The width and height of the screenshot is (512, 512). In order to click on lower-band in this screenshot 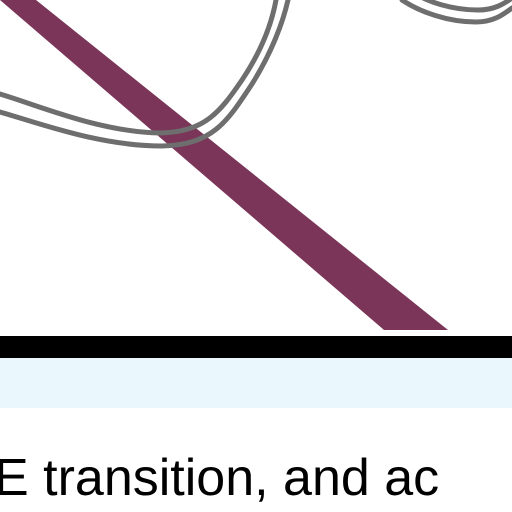, I will do `click(256, 383)`.